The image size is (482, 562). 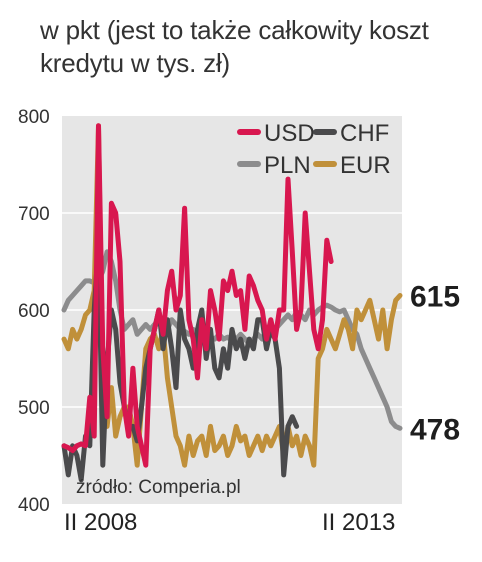 I want to click on x-label-start: II 2008, so click(x=100, y=522).